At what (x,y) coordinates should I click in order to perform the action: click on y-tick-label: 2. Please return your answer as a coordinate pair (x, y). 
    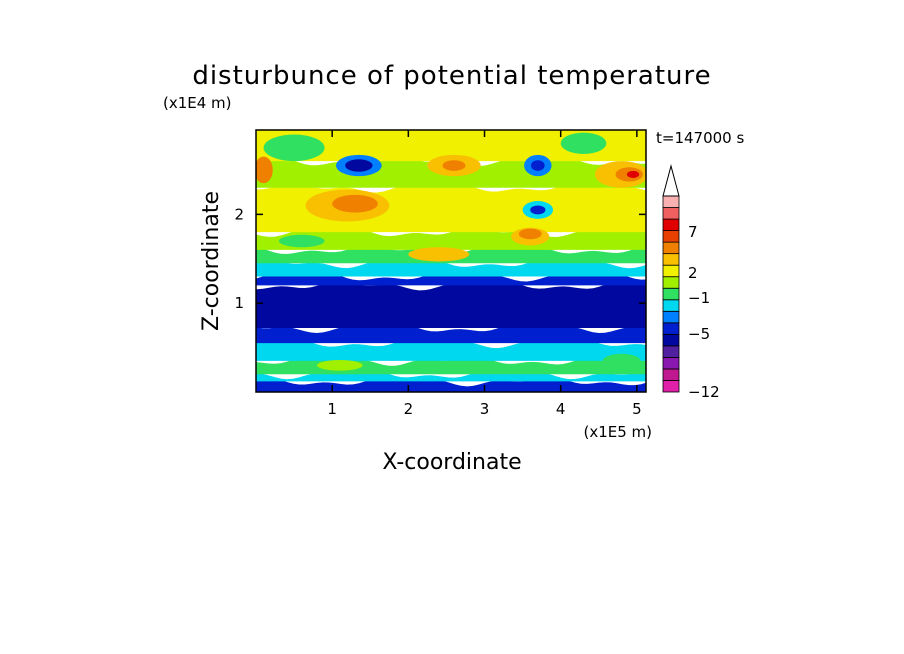
    Looking at the image, I should click on (239, 214).